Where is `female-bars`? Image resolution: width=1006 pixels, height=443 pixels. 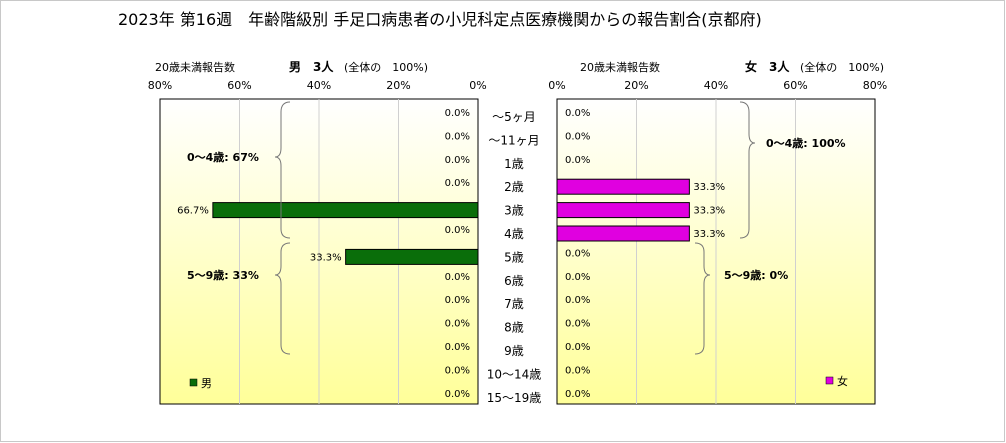
female-bars is located at coordinates (623, 210).